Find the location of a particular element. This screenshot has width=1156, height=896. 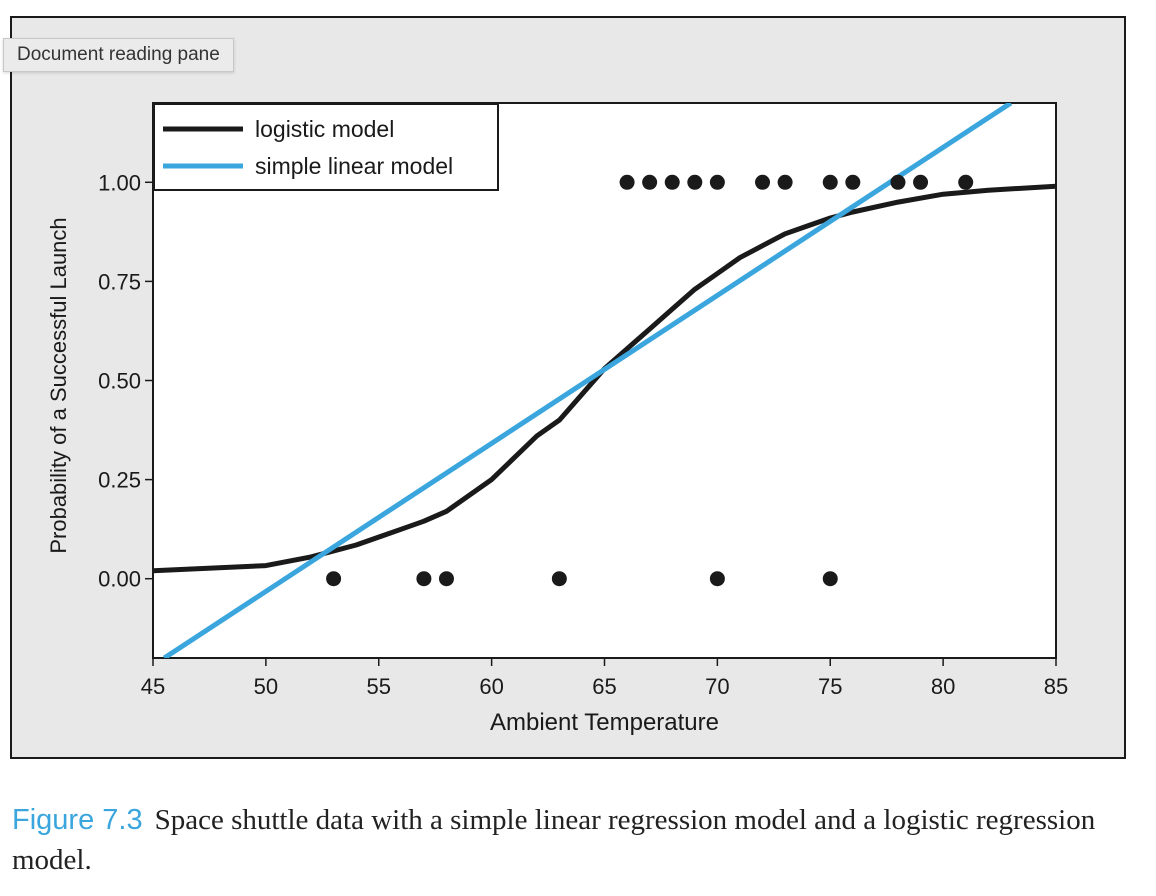

x-axis-label: Ambient Temperature is located at coordinates (604, 722).